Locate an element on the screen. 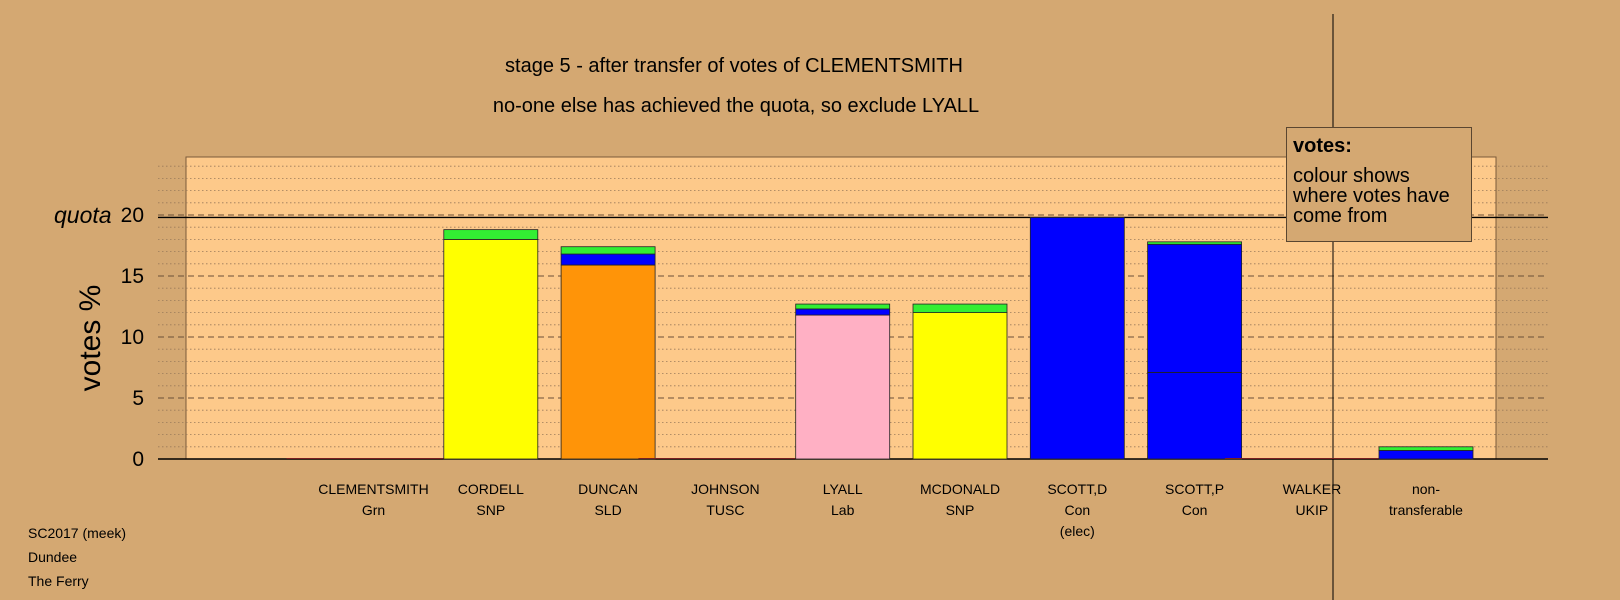 Image resolution: width=1620 pixels, height=600 pixels. y-tick-label: 20 is located at coordinates (132, 215).